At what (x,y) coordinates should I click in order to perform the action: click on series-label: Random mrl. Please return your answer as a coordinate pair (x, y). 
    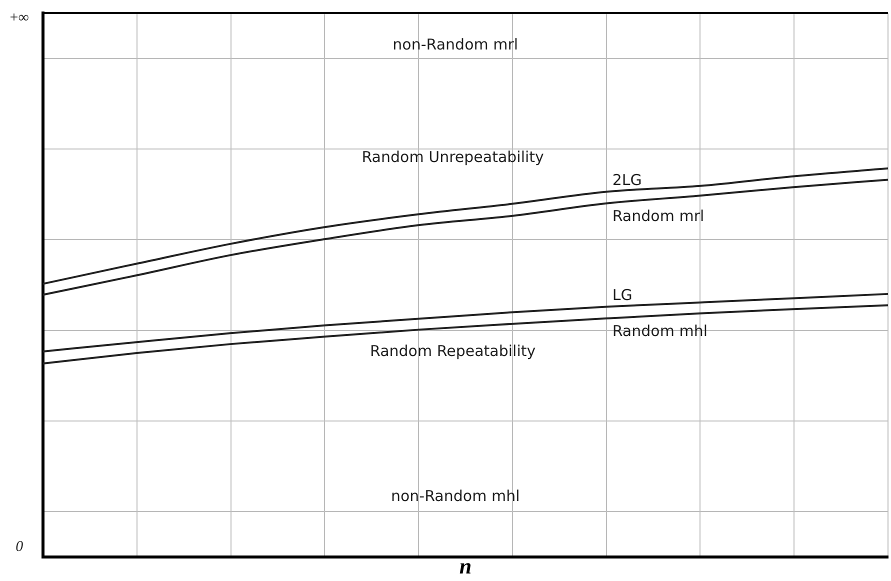
    Looking at the image, I should click on (658, 215).